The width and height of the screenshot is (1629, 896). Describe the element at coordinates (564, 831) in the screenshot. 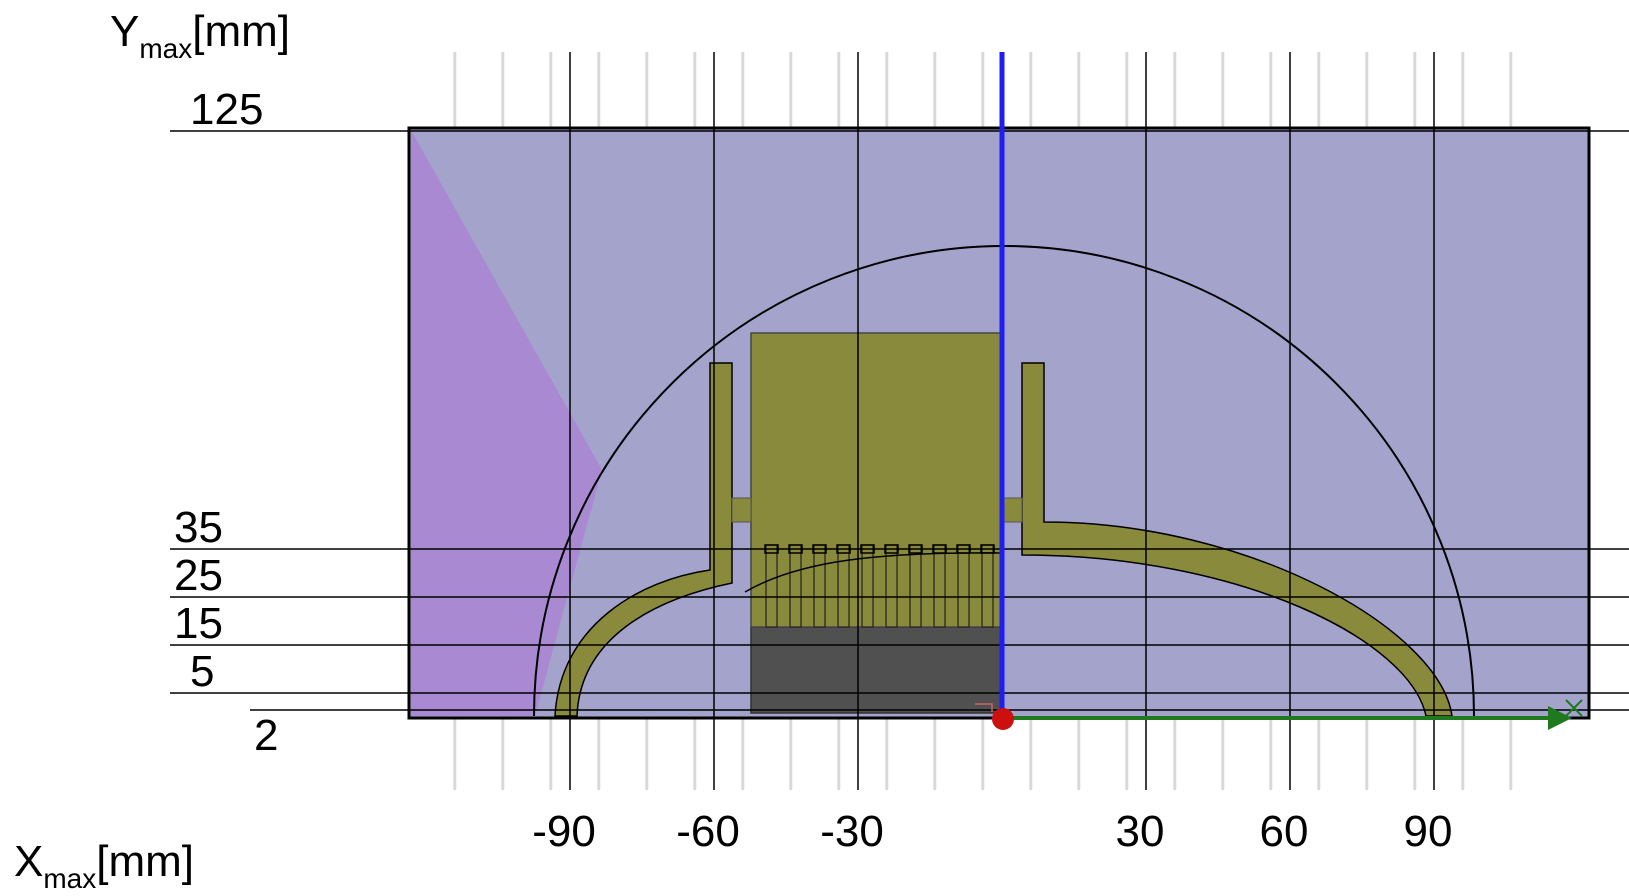

I see `x-tick-label: -90` at that location.